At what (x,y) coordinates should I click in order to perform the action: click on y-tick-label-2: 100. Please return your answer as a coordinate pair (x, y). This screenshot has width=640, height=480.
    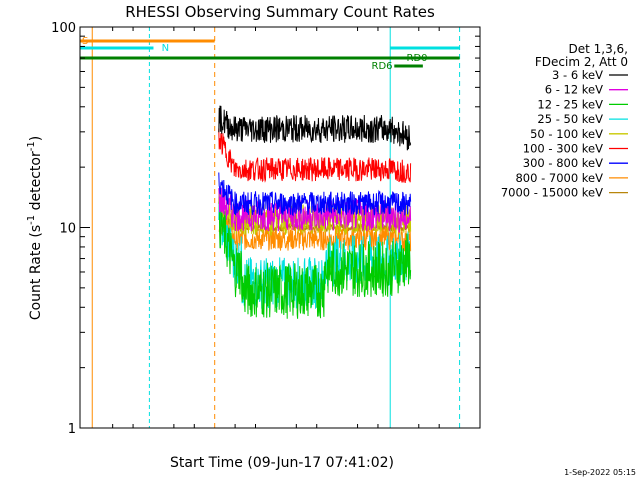
    Looking at the image, I should click on (63, 28).